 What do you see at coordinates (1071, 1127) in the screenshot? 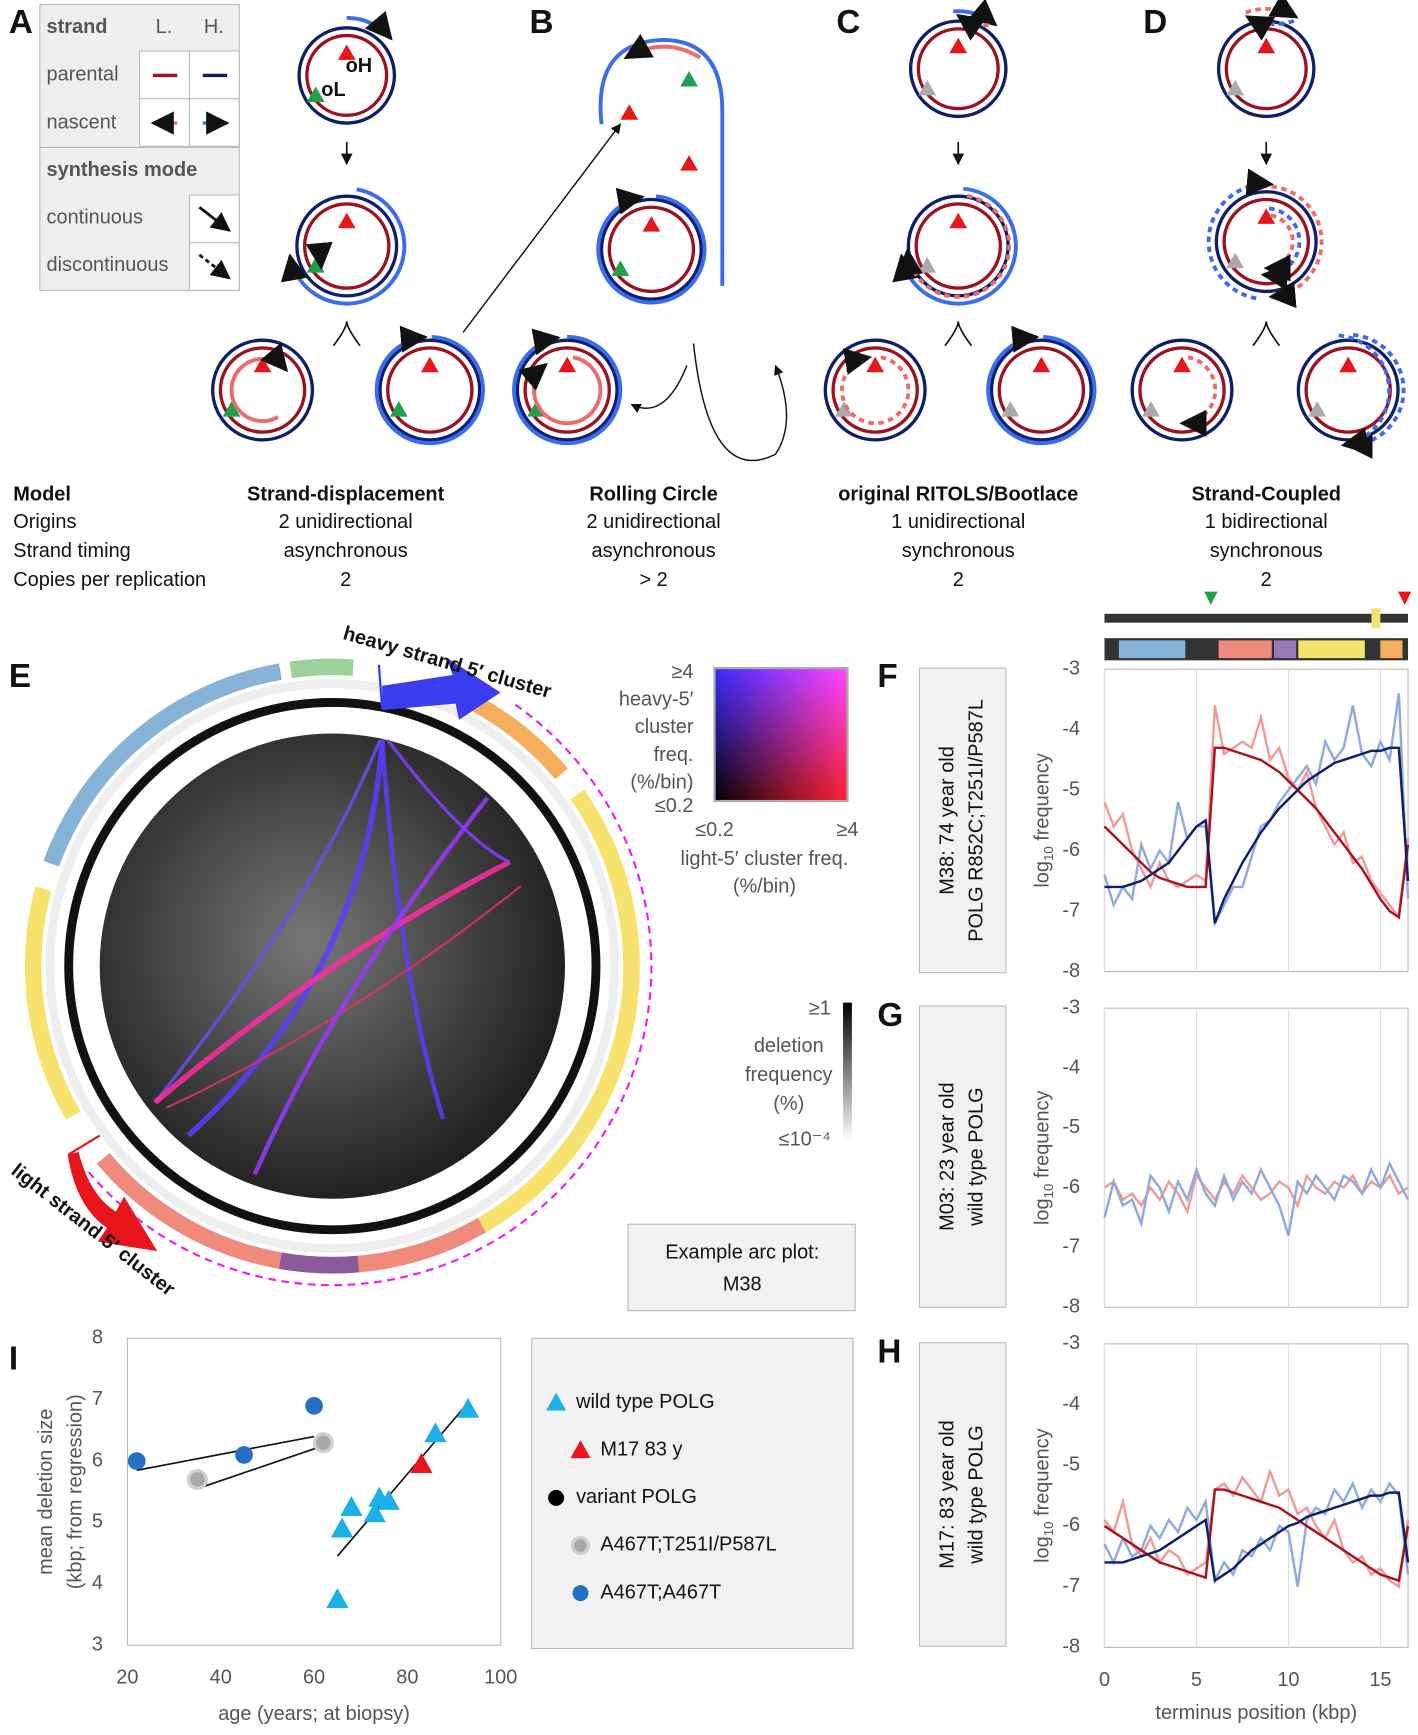
I see `y-tick-label: -5` at bounding box center [1071, 1127].